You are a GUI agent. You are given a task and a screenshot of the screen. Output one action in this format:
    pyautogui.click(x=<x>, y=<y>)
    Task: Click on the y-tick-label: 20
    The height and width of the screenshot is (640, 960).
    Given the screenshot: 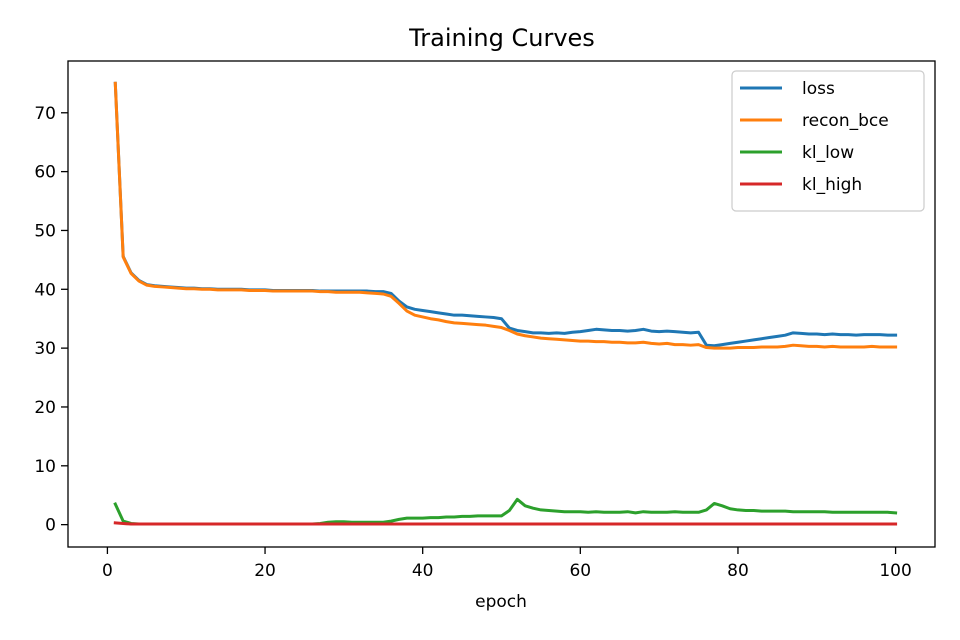 What is the action you would take?
    pyautogui.click(x=45, y=408)
    